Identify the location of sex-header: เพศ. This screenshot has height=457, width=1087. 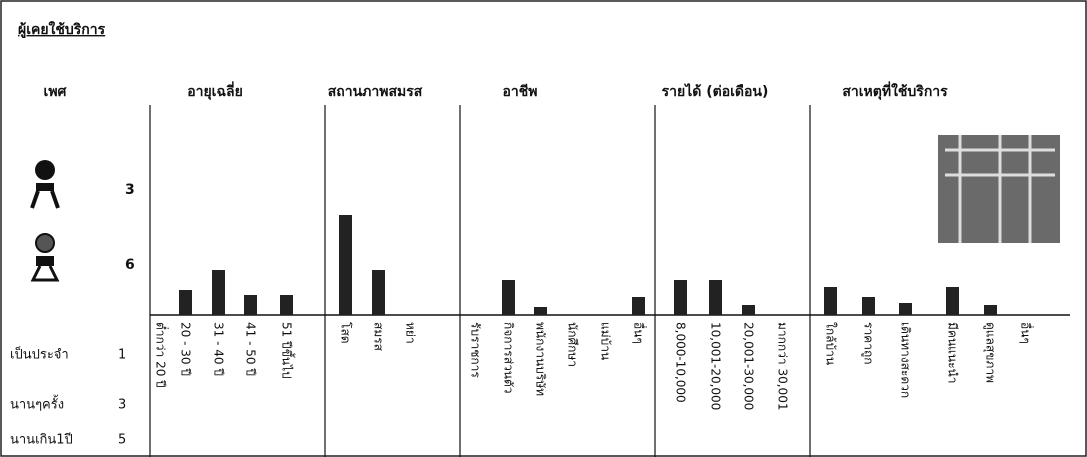
(56, 92).